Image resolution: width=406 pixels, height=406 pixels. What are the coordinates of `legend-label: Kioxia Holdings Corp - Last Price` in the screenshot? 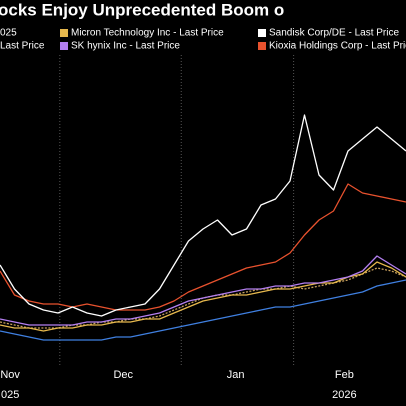 It's located at (337, 46).